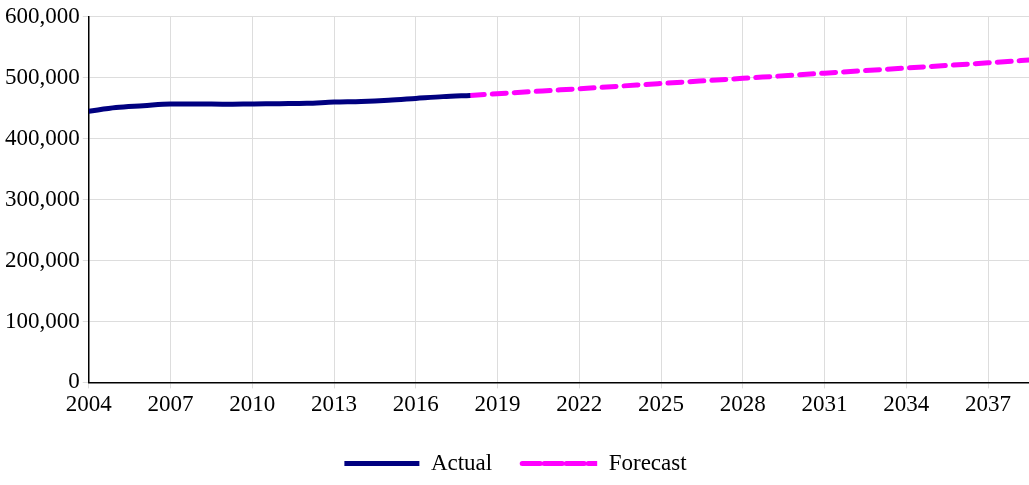 Image resolution: width=1029 pixels, height=485 pixels. Describe the element at coordinates (42, 137) in the screenshot. I see `y-tick-label: 400,000` at that location.